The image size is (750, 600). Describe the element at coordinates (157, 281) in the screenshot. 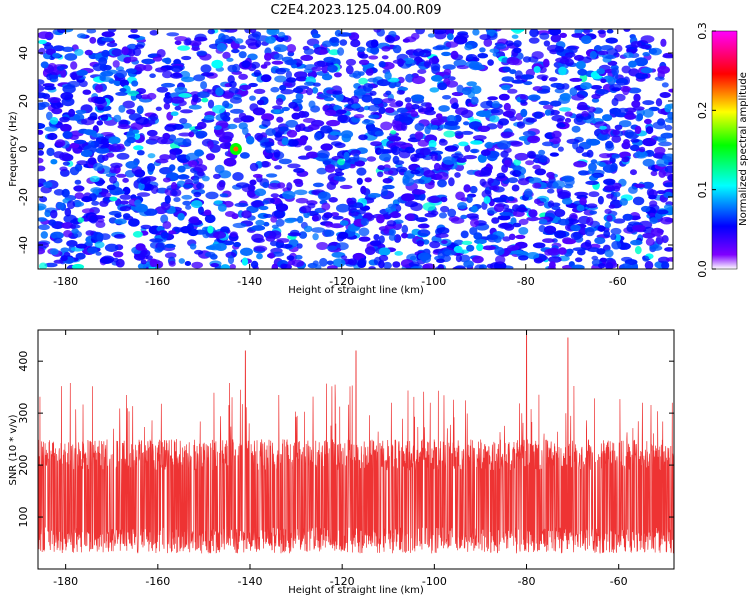

I see `x-tick-label: -160` at that location.